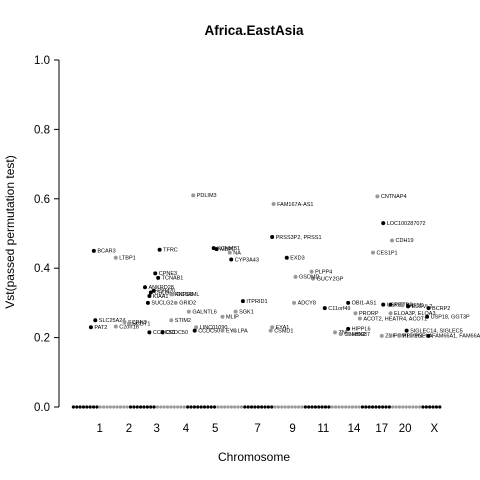 Image resolution: width=480 pixels, height=480 pixels. What do you see at coordinates (405, 241) in the screenshot?
I see `gene-label: CDH19` at bounding box center [405, 241].